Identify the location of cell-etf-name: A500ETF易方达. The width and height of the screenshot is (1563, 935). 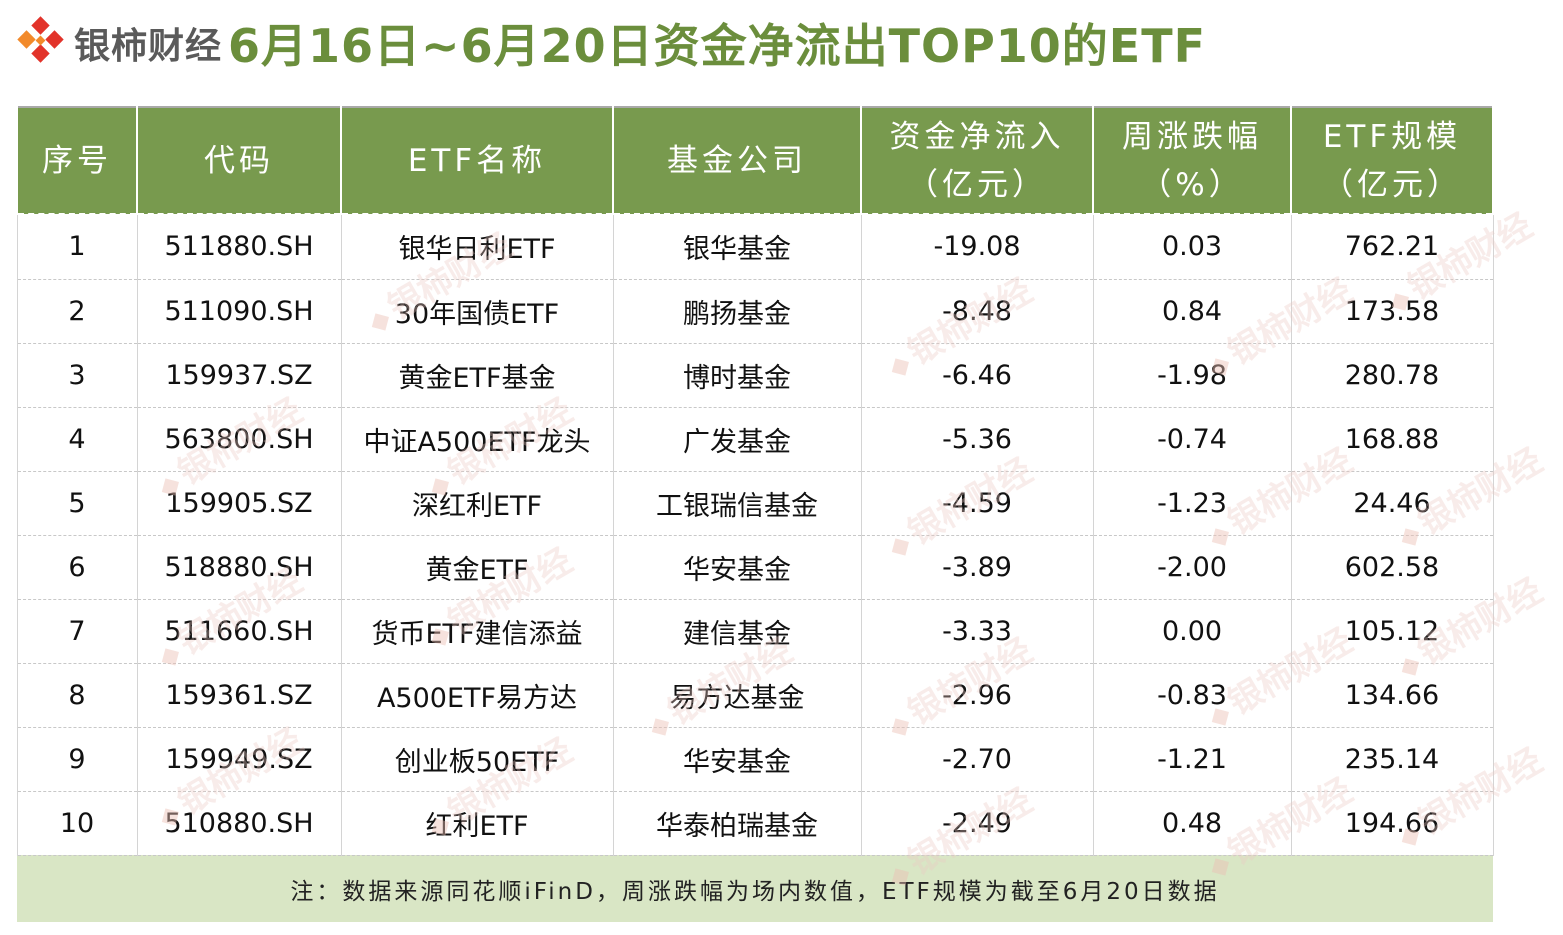
(477, 695).